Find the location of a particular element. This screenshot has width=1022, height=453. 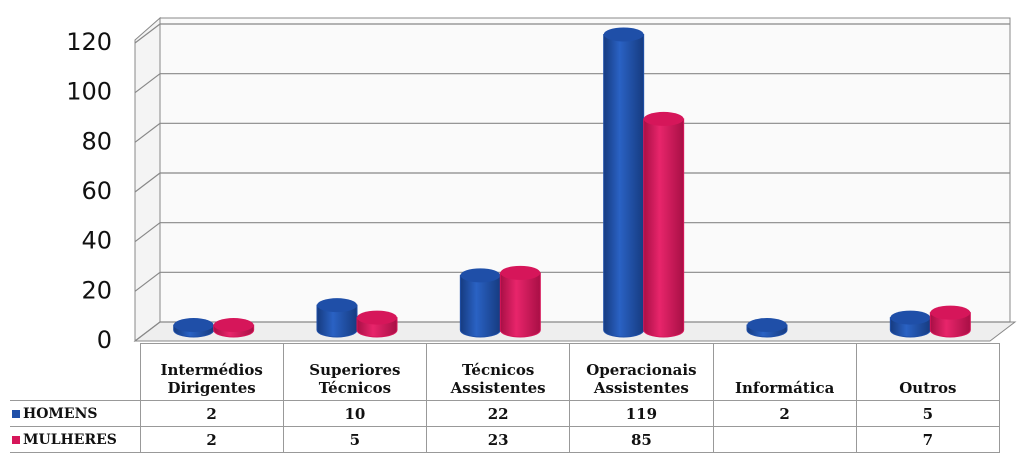

legend-entry: HOMENS is located at coordinates (75, 413).